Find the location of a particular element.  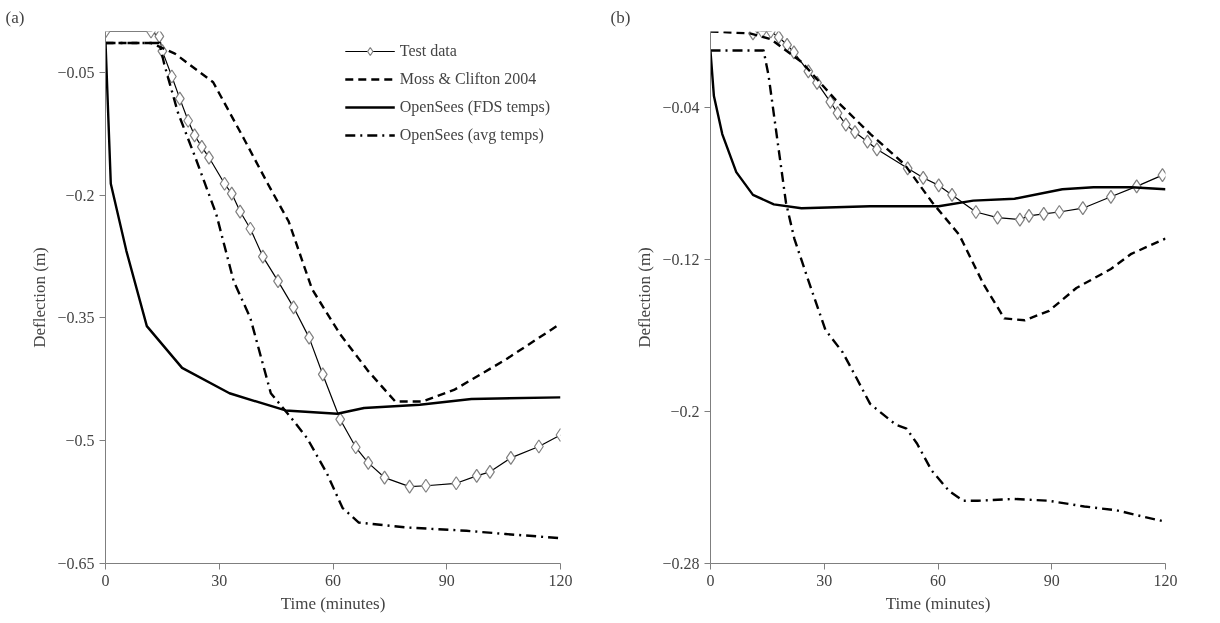

chart-title: (a) is located at coordinates (15, 17).